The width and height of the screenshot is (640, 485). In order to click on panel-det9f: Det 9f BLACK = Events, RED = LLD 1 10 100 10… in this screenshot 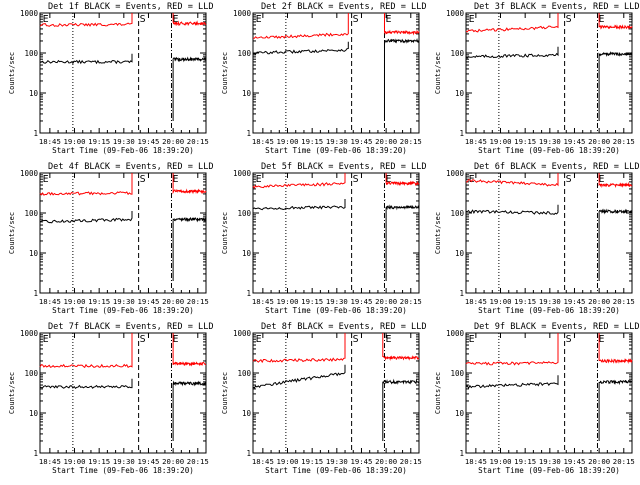, I will do `click(537, 398)`.